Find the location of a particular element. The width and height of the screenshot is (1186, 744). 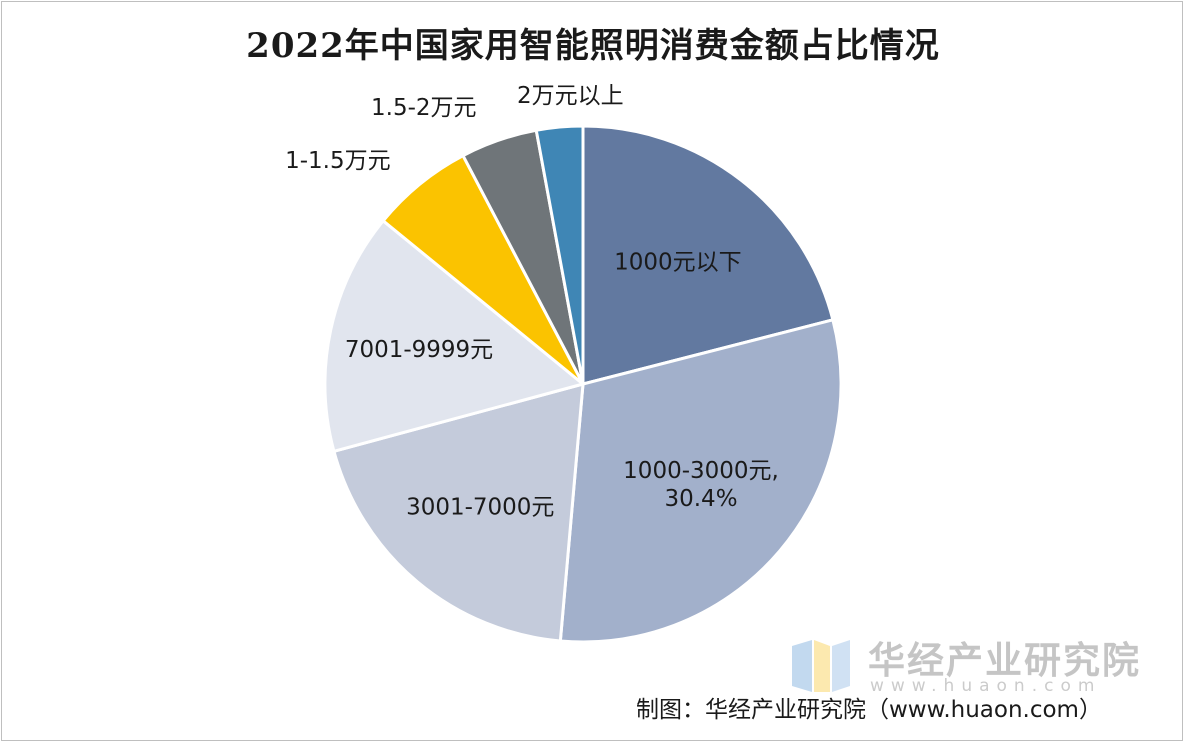

chart-title: 2022年中国家用智能照明消费金额占比情况 is located at coordinates (593, 46).